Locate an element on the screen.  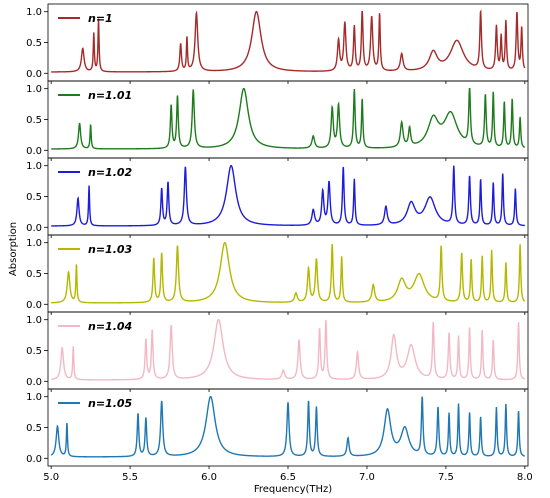
y-axis-label: Absorption is located at coordinates (13, 249).